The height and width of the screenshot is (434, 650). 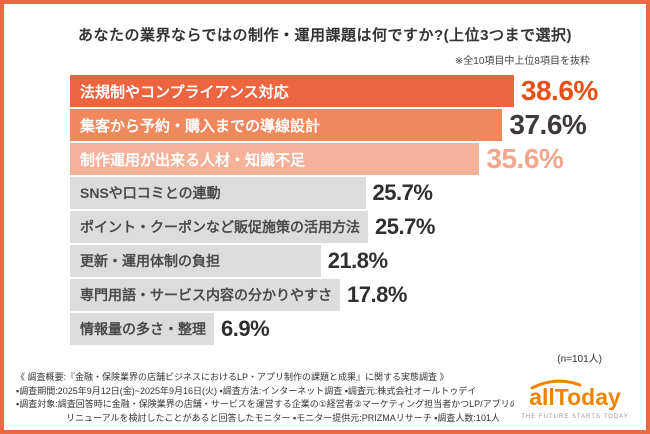 I want to click on bar-label: 情報量の多さ・整理, so click(x=143, y=329).